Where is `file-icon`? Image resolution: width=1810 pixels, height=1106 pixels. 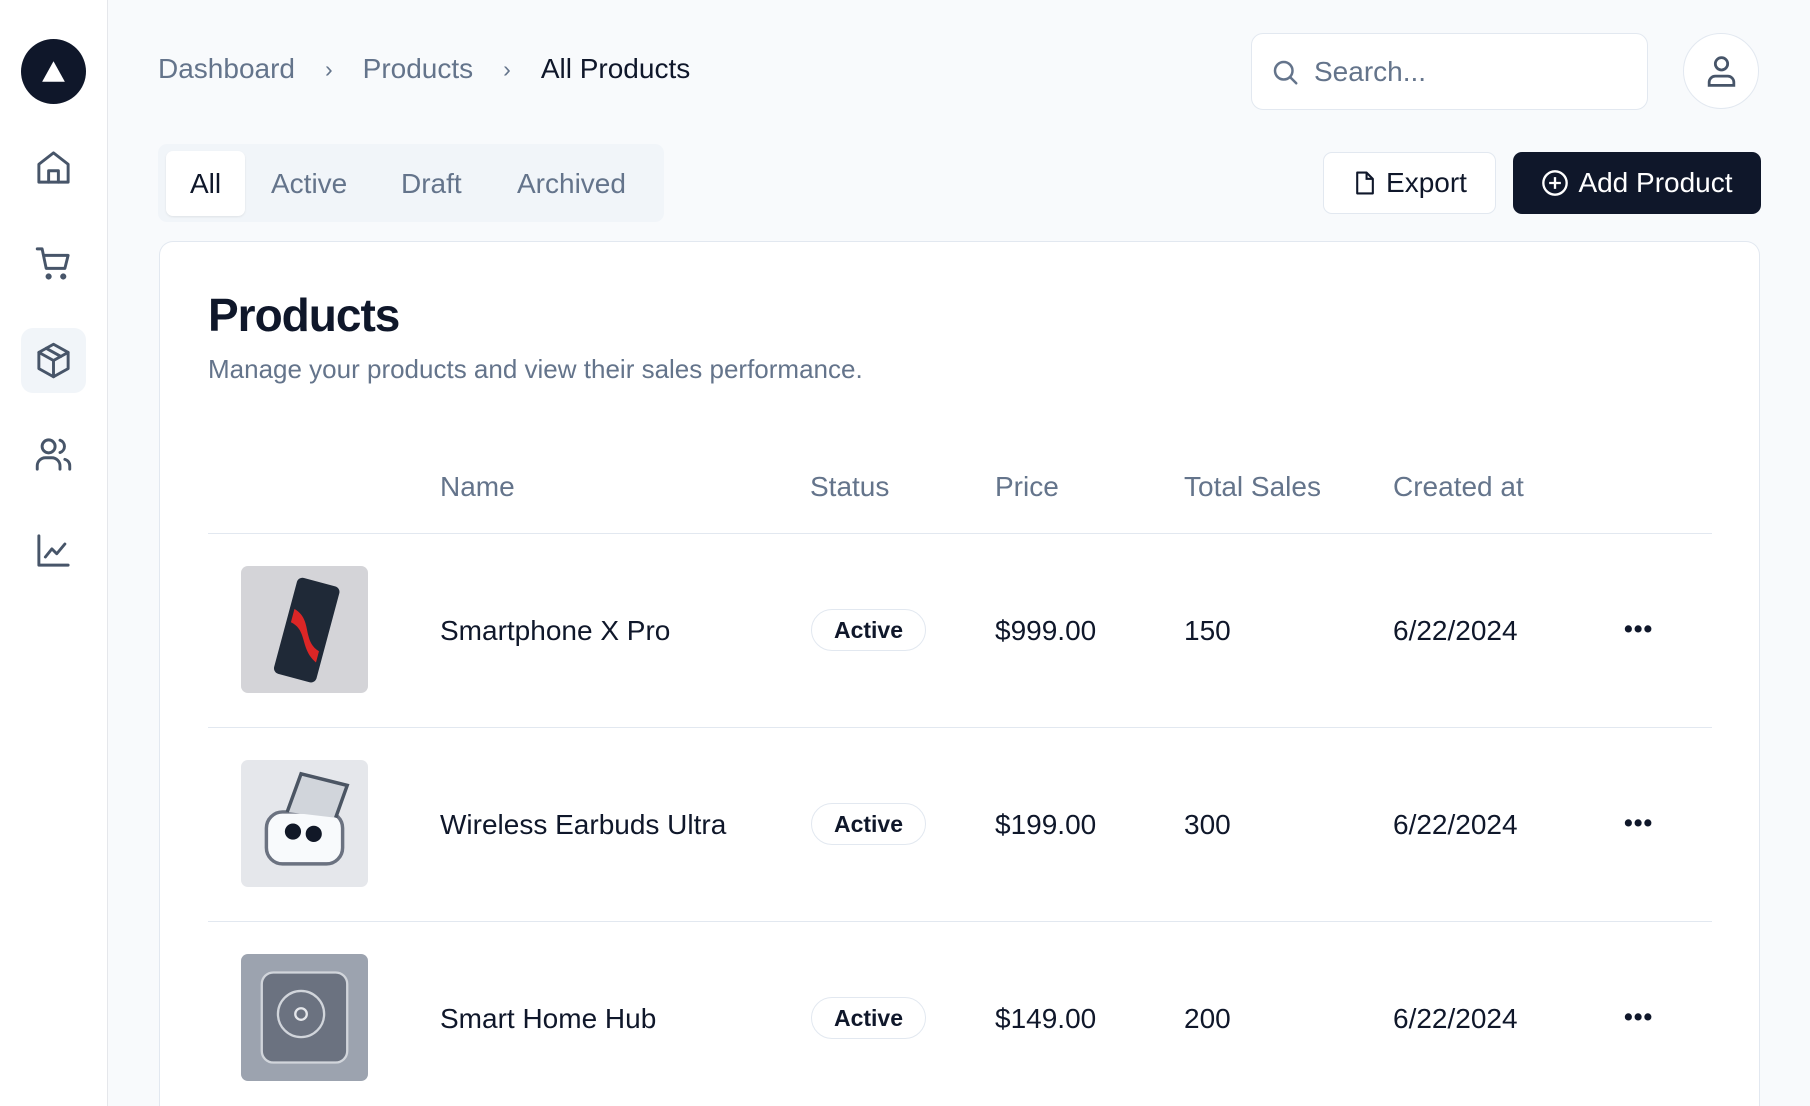
file-icon is located at coordinates (1365, 183).